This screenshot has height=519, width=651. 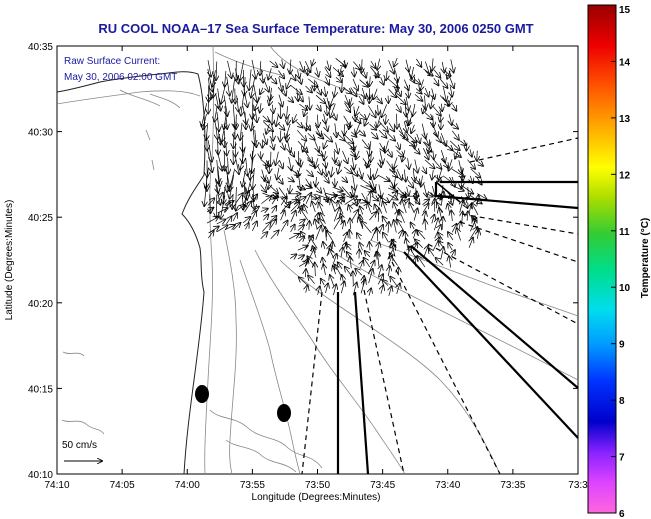 I want to click on y-tick-label: 40:35, so click(x=40, y=47).